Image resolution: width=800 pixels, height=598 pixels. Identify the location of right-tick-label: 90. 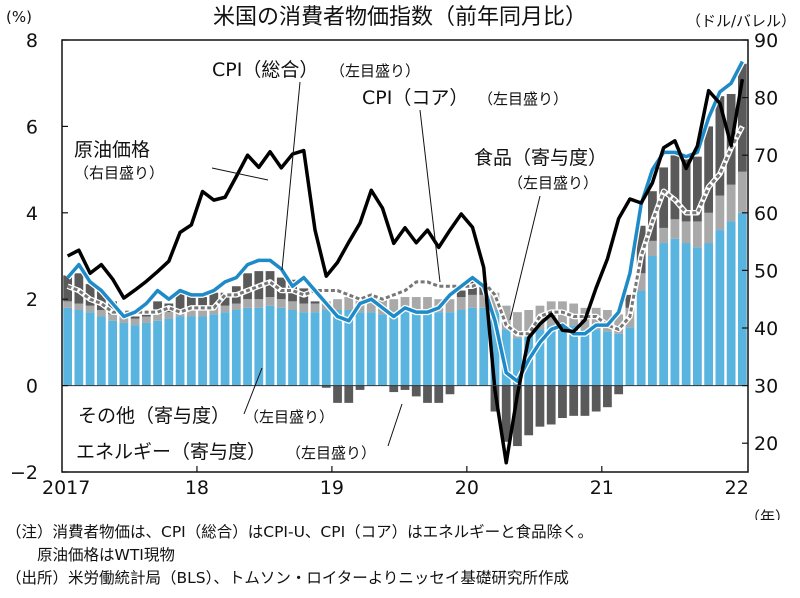
(766, 41).